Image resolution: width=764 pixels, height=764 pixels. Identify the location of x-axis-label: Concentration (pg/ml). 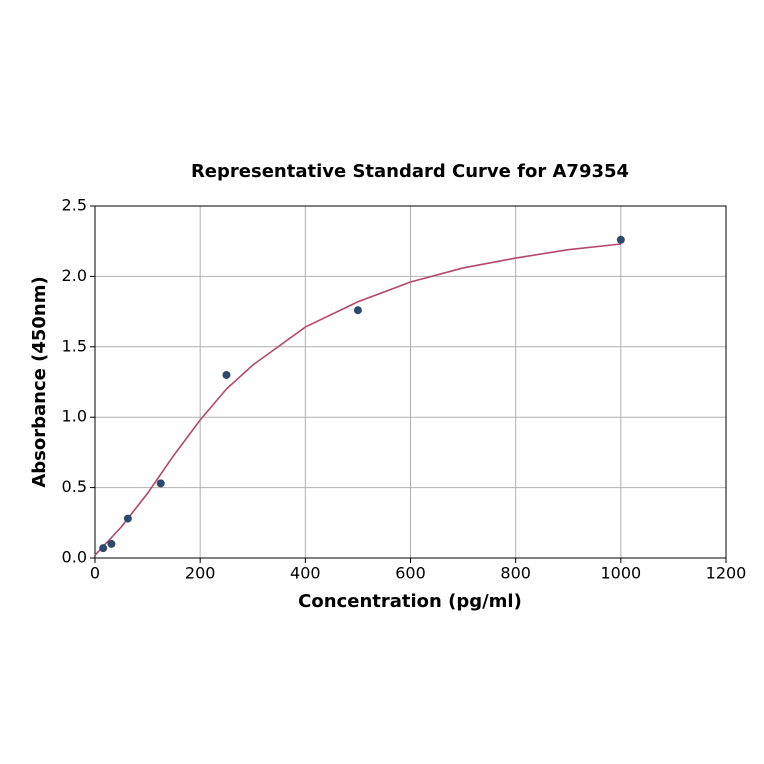
(410, 601).